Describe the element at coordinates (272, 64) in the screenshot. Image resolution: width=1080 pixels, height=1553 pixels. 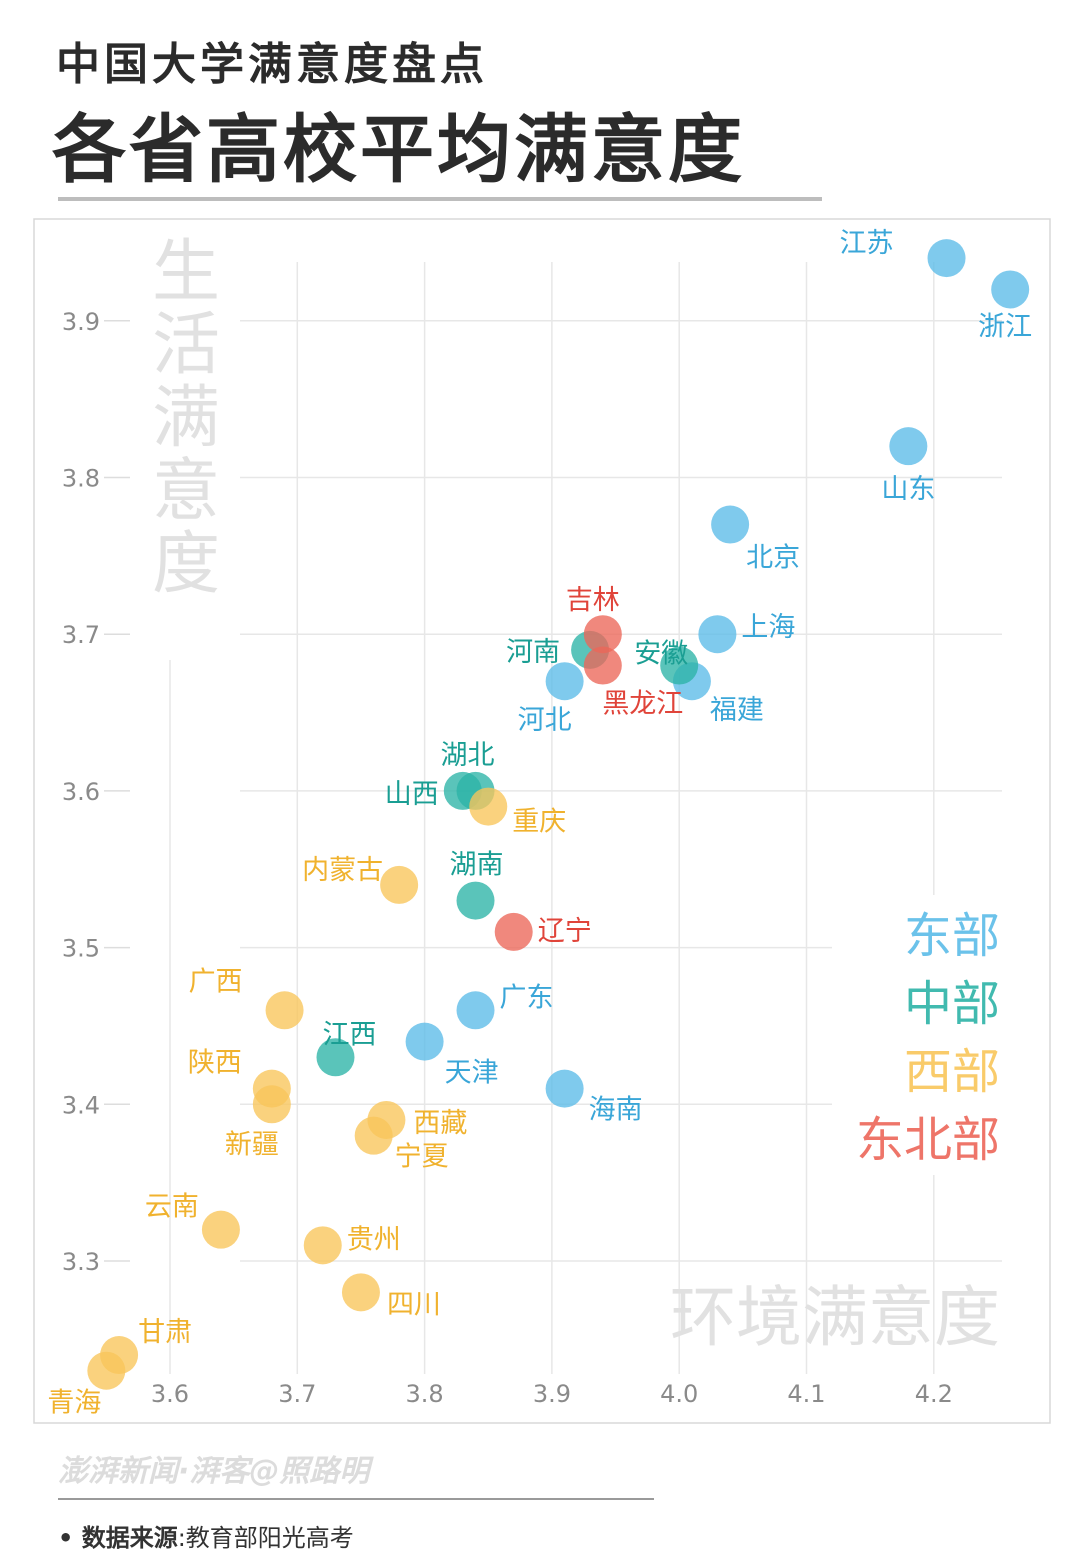
I see `chart-subtitle: 中国大学满意度盘点` at that location.